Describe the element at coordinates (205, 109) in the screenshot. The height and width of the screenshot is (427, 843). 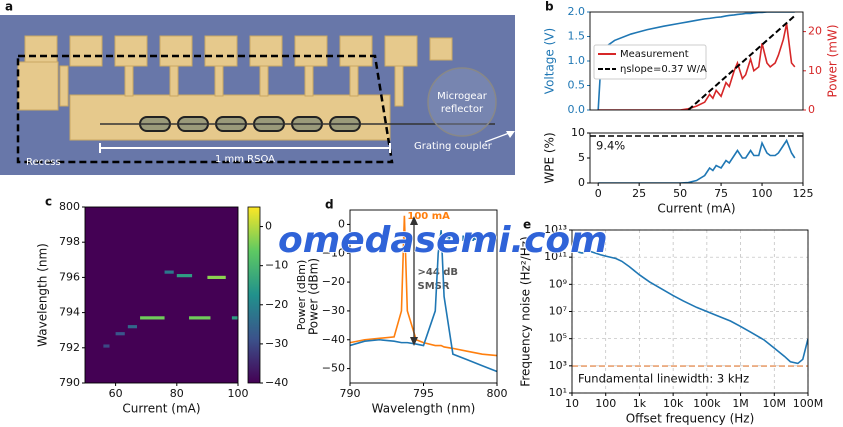
I see `recess-outline` at that location.